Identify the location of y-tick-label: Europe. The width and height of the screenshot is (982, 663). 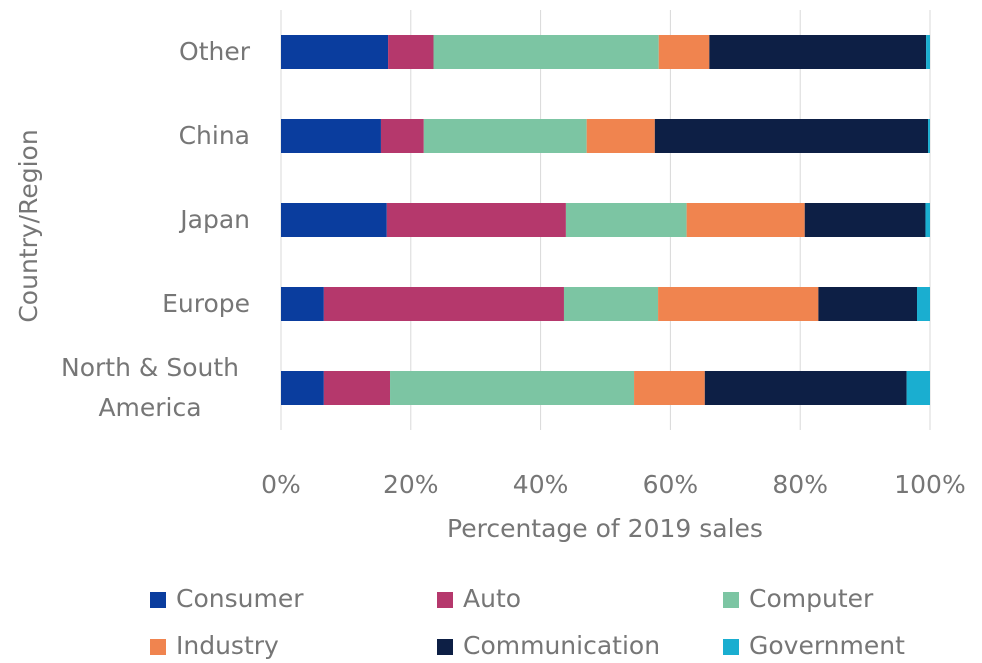
(206, 304).